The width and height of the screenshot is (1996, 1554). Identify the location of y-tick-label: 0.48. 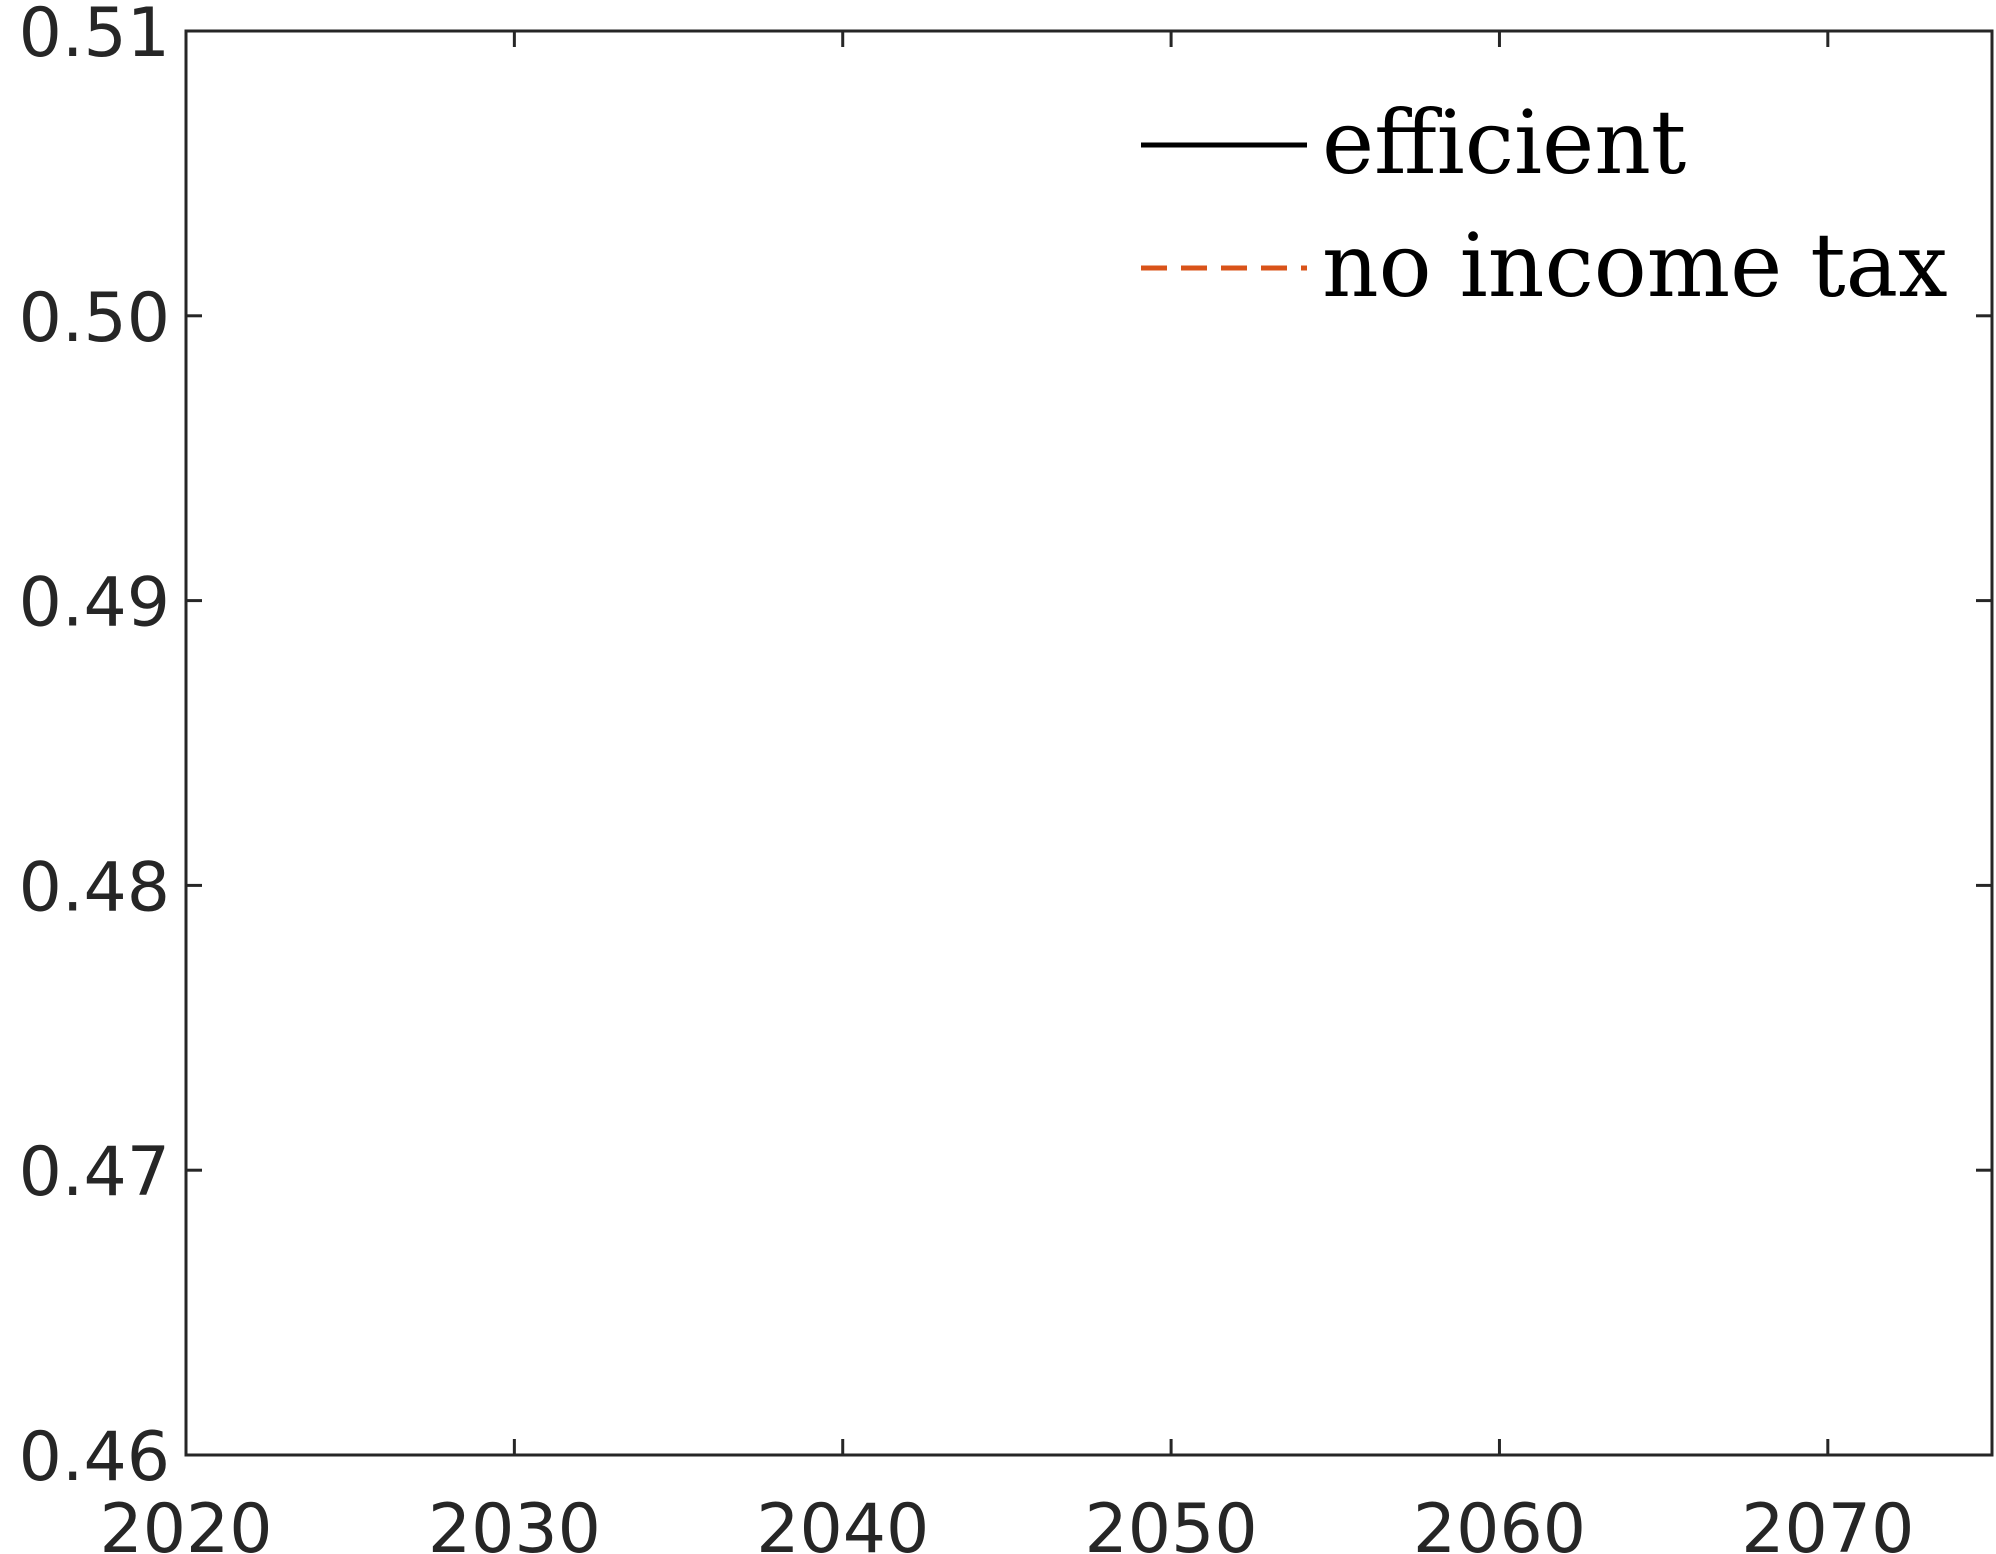
(94, 887).